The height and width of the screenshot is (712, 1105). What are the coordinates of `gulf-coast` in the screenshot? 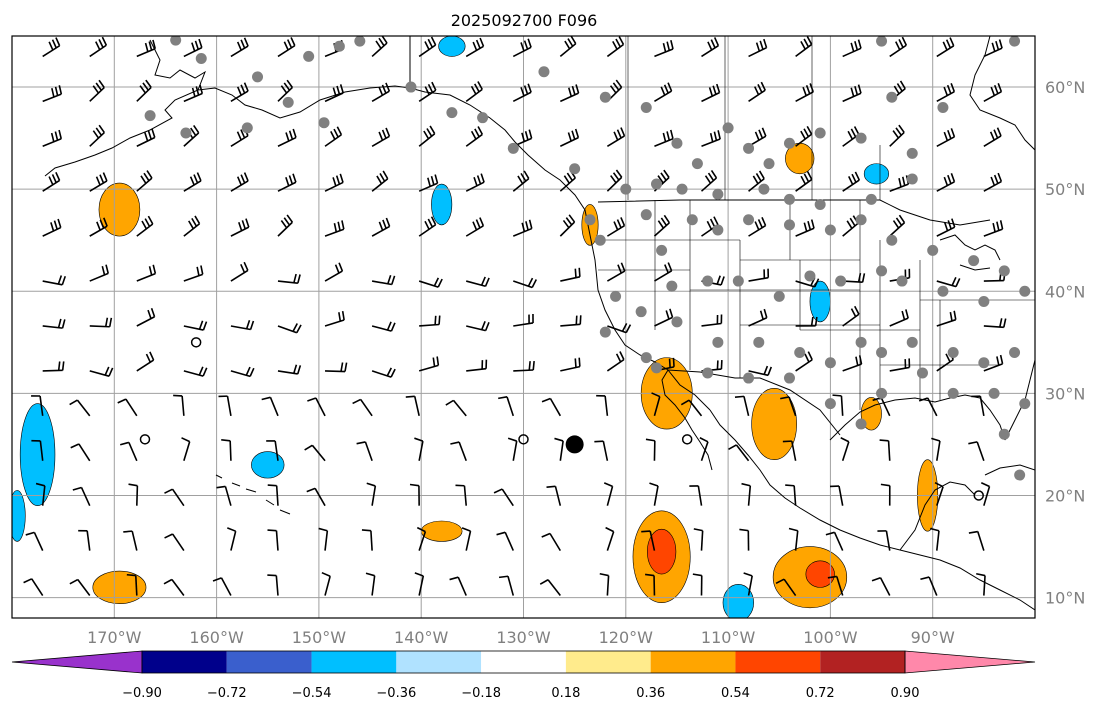 It's located at (917, 417).